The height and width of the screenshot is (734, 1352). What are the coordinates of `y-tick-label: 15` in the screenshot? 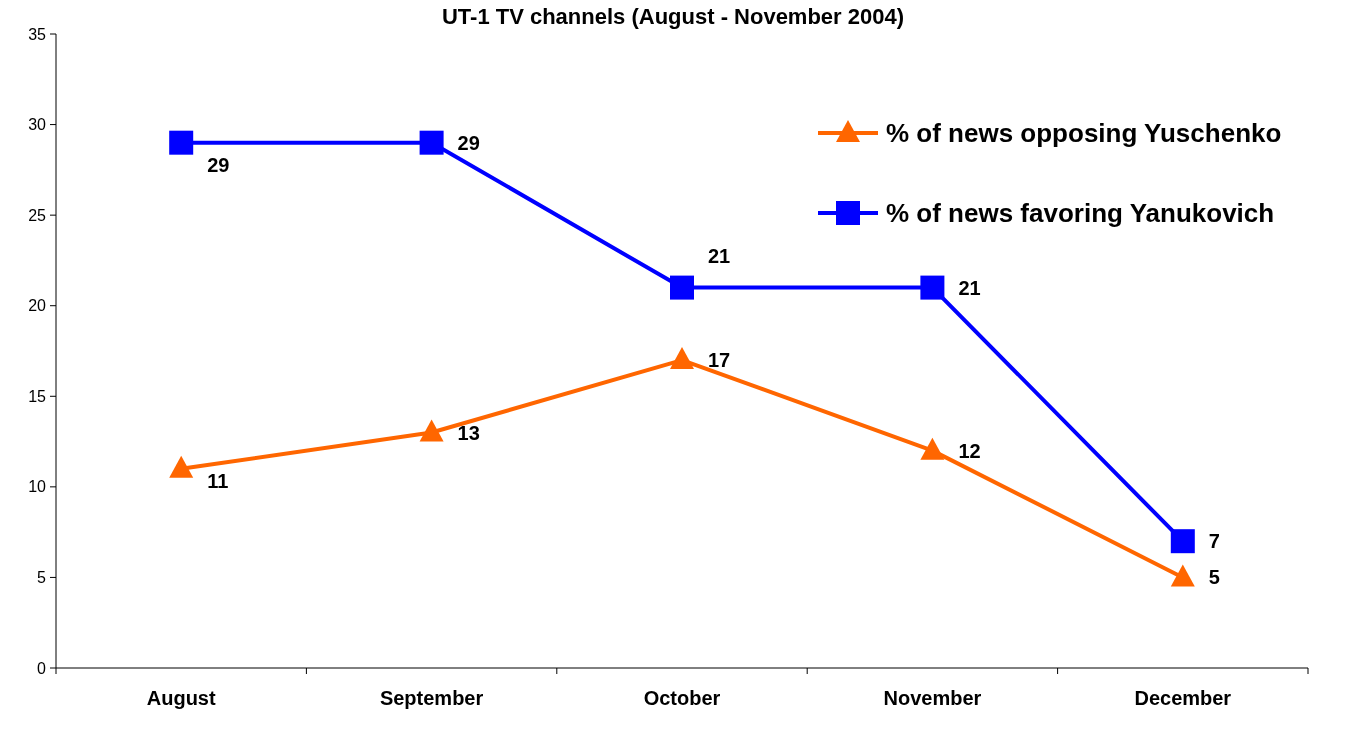 It's located at (37, 396).